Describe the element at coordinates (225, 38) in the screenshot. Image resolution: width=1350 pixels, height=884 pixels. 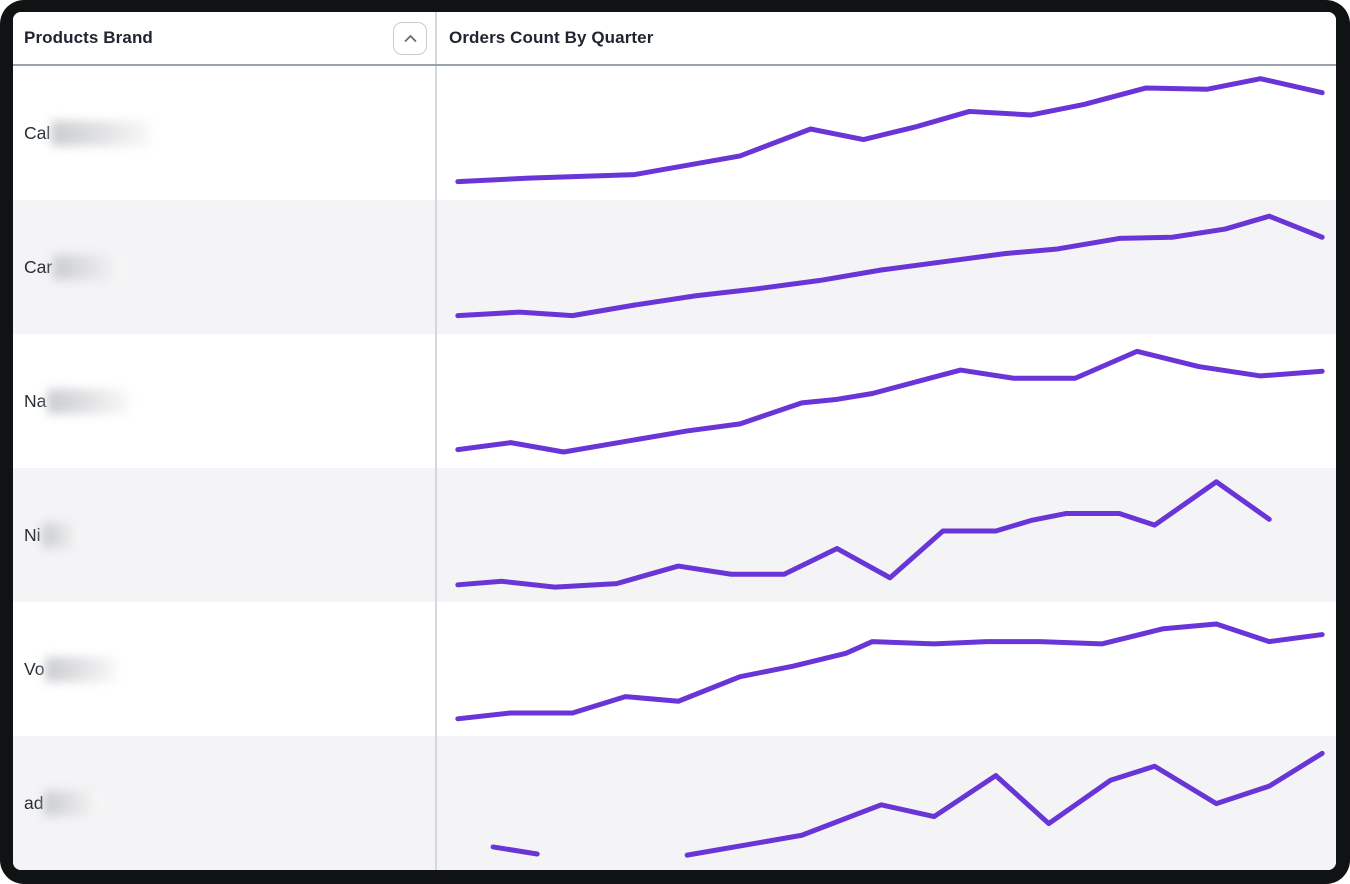
I see `column-header-products-brand: Products Brand` at that location.